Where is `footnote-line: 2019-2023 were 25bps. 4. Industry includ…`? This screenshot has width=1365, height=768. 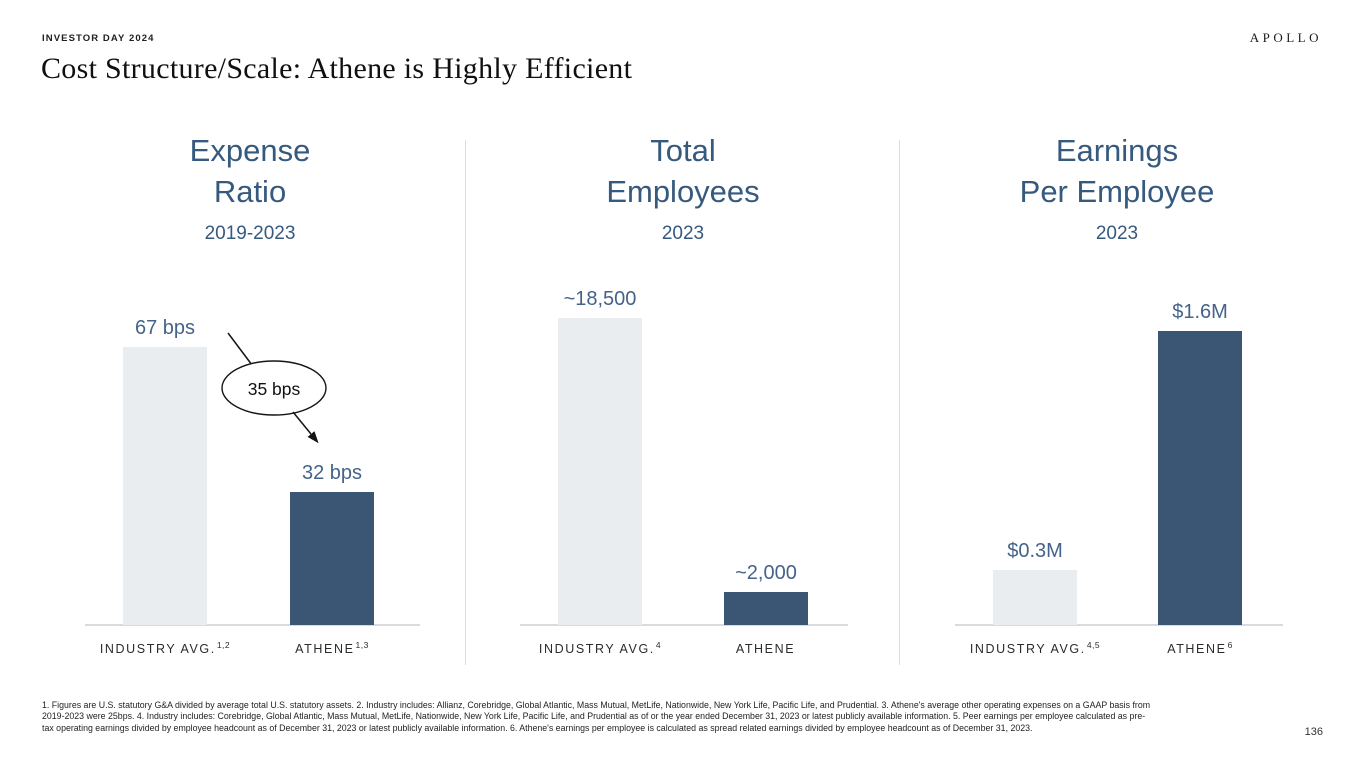
footnote-line: 2019-2023 were 25bps. 4. Industry includ… is located at coordinates (594, 716).